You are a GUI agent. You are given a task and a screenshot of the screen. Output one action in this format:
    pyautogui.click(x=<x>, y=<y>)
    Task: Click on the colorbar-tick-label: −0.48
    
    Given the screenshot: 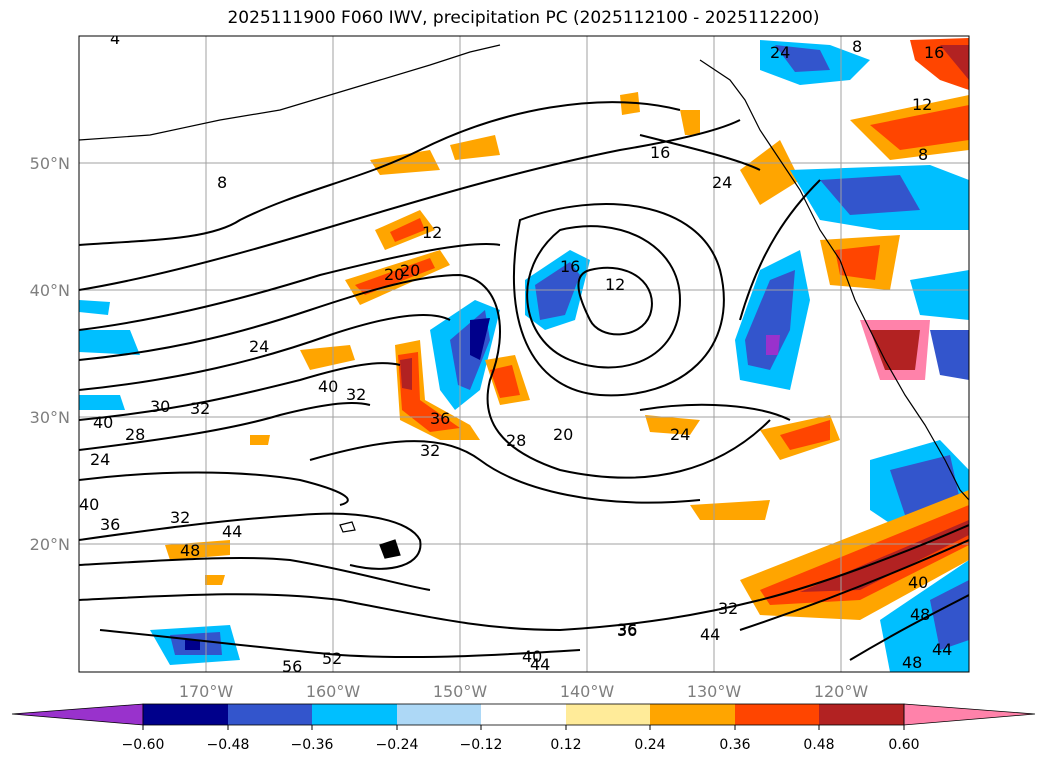 What is the action you would take?
    pyautogui.click(x=228, y=745)
    